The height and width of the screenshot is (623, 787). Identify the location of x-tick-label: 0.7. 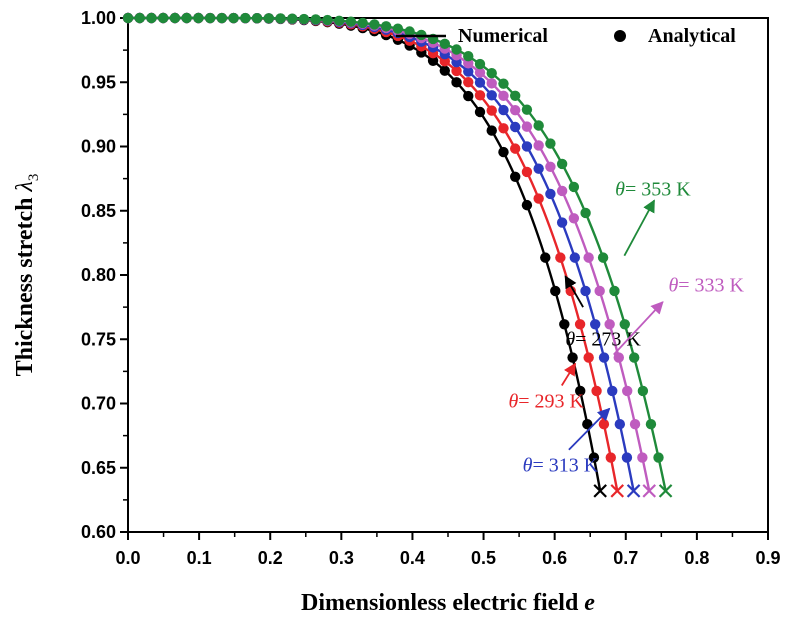
(625, 558).